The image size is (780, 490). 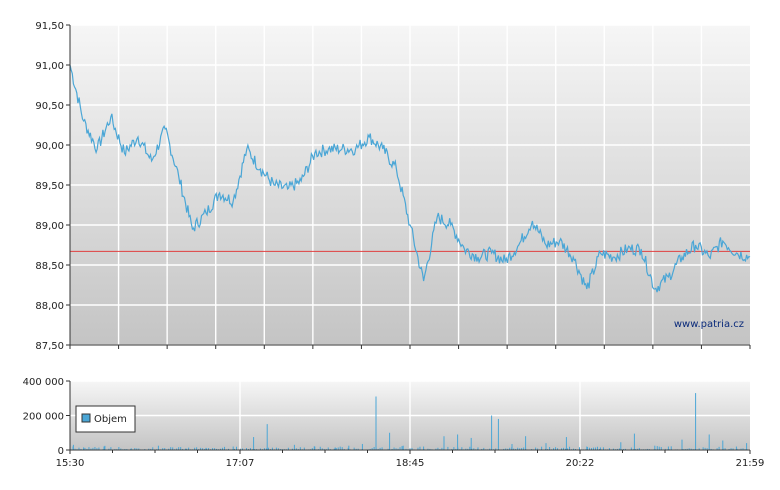 I want to click on price-ytick-label: 90,00, so click(x=49, y=146).